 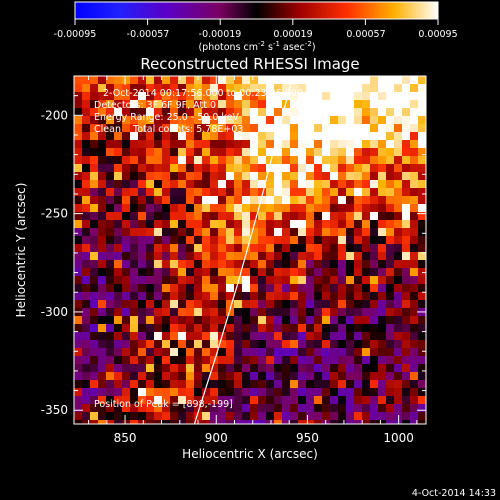 What do you see at coordinates (314, 47) in the screenshot?
I see `unit-suffix: )` at bounding box center [314, 47].